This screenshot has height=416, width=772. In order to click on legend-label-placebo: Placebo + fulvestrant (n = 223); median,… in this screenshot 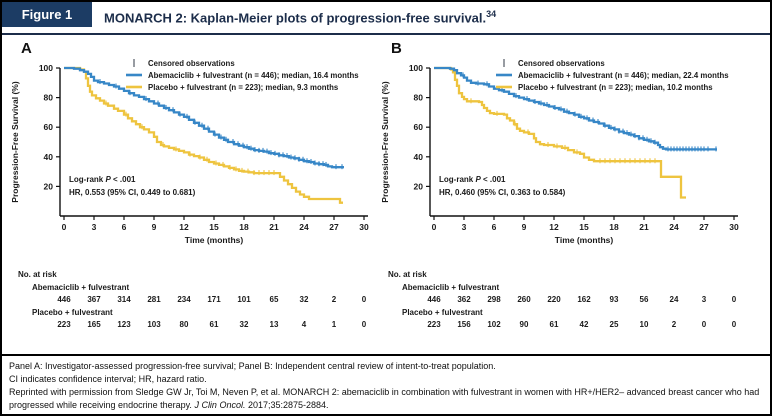, I will do `click(243, 87)`.